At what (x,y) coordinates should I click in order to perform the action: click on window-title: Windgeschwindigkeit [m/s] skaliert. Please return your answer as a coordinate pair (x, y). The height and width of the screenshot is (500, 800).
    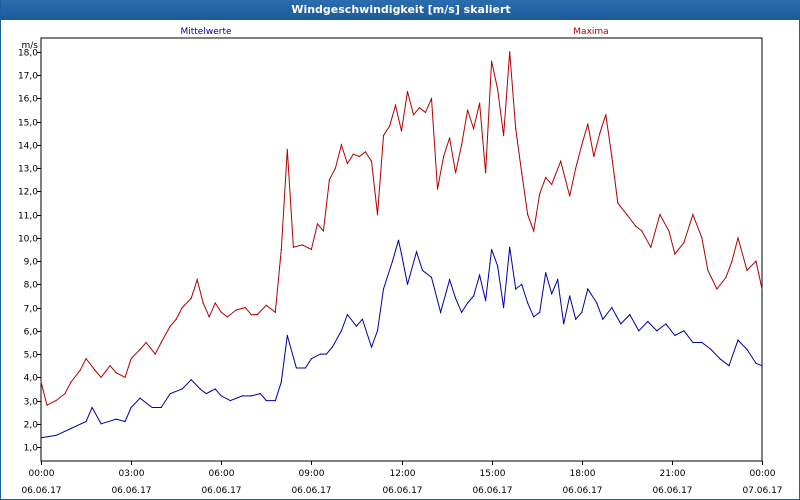
    Looking at the image, I should click on (400, 10).